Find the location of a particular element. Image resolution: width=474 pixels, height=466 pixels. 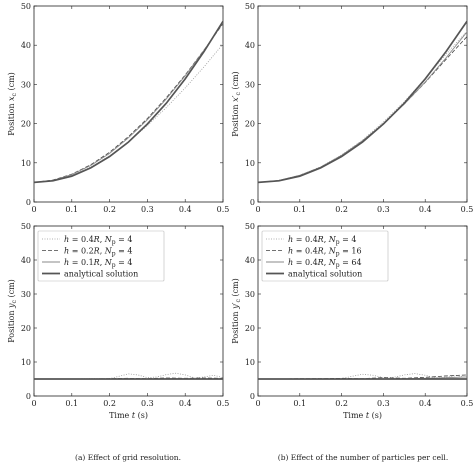

plot-frame is located at coordinates (128, 311).